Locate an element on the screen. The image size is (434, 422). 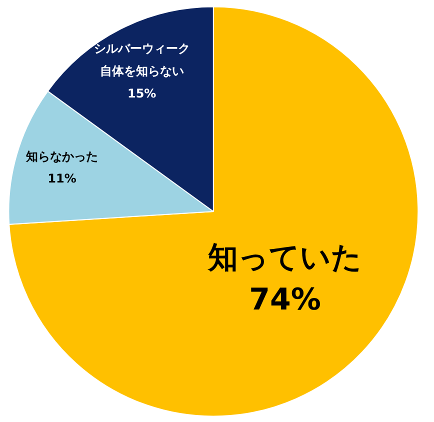
data-label: 15% is located at coordinates (141, 93).